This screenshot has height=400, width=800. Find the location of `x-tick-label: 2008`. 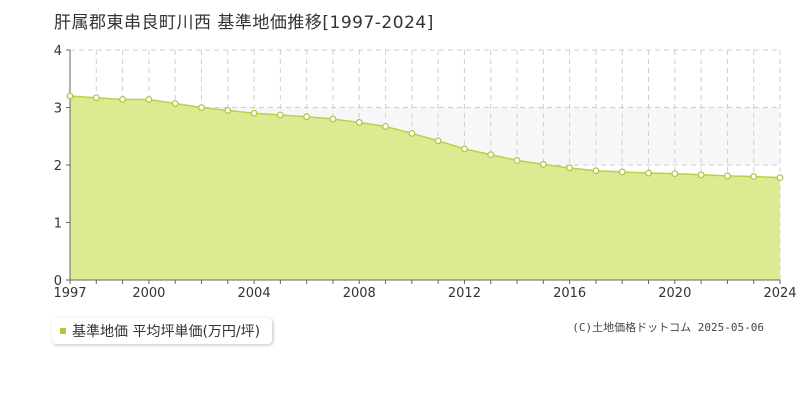

x-tick-label: 2008 is located at coordinates (359, 293).